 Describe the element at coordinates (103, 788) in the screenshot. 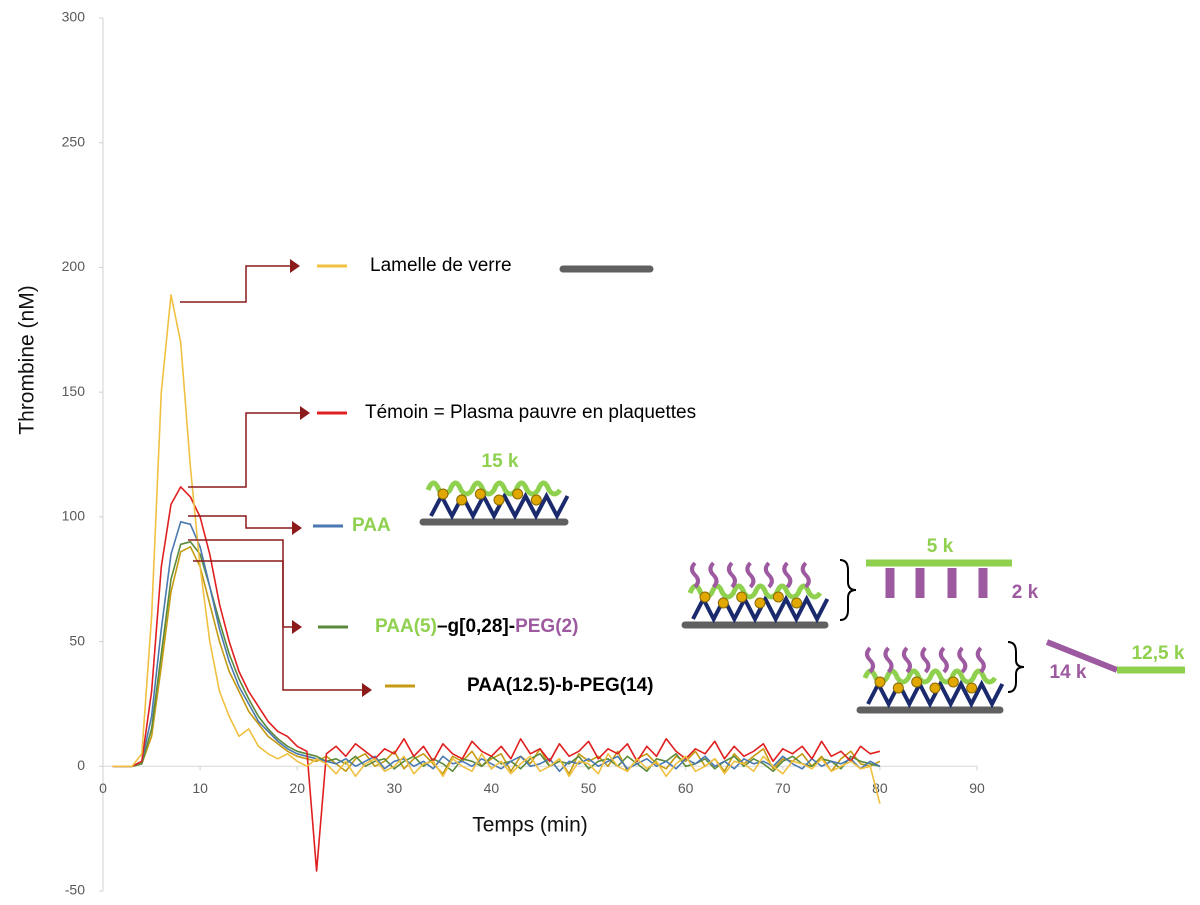

I see `x-tick-label: 0` at that location.